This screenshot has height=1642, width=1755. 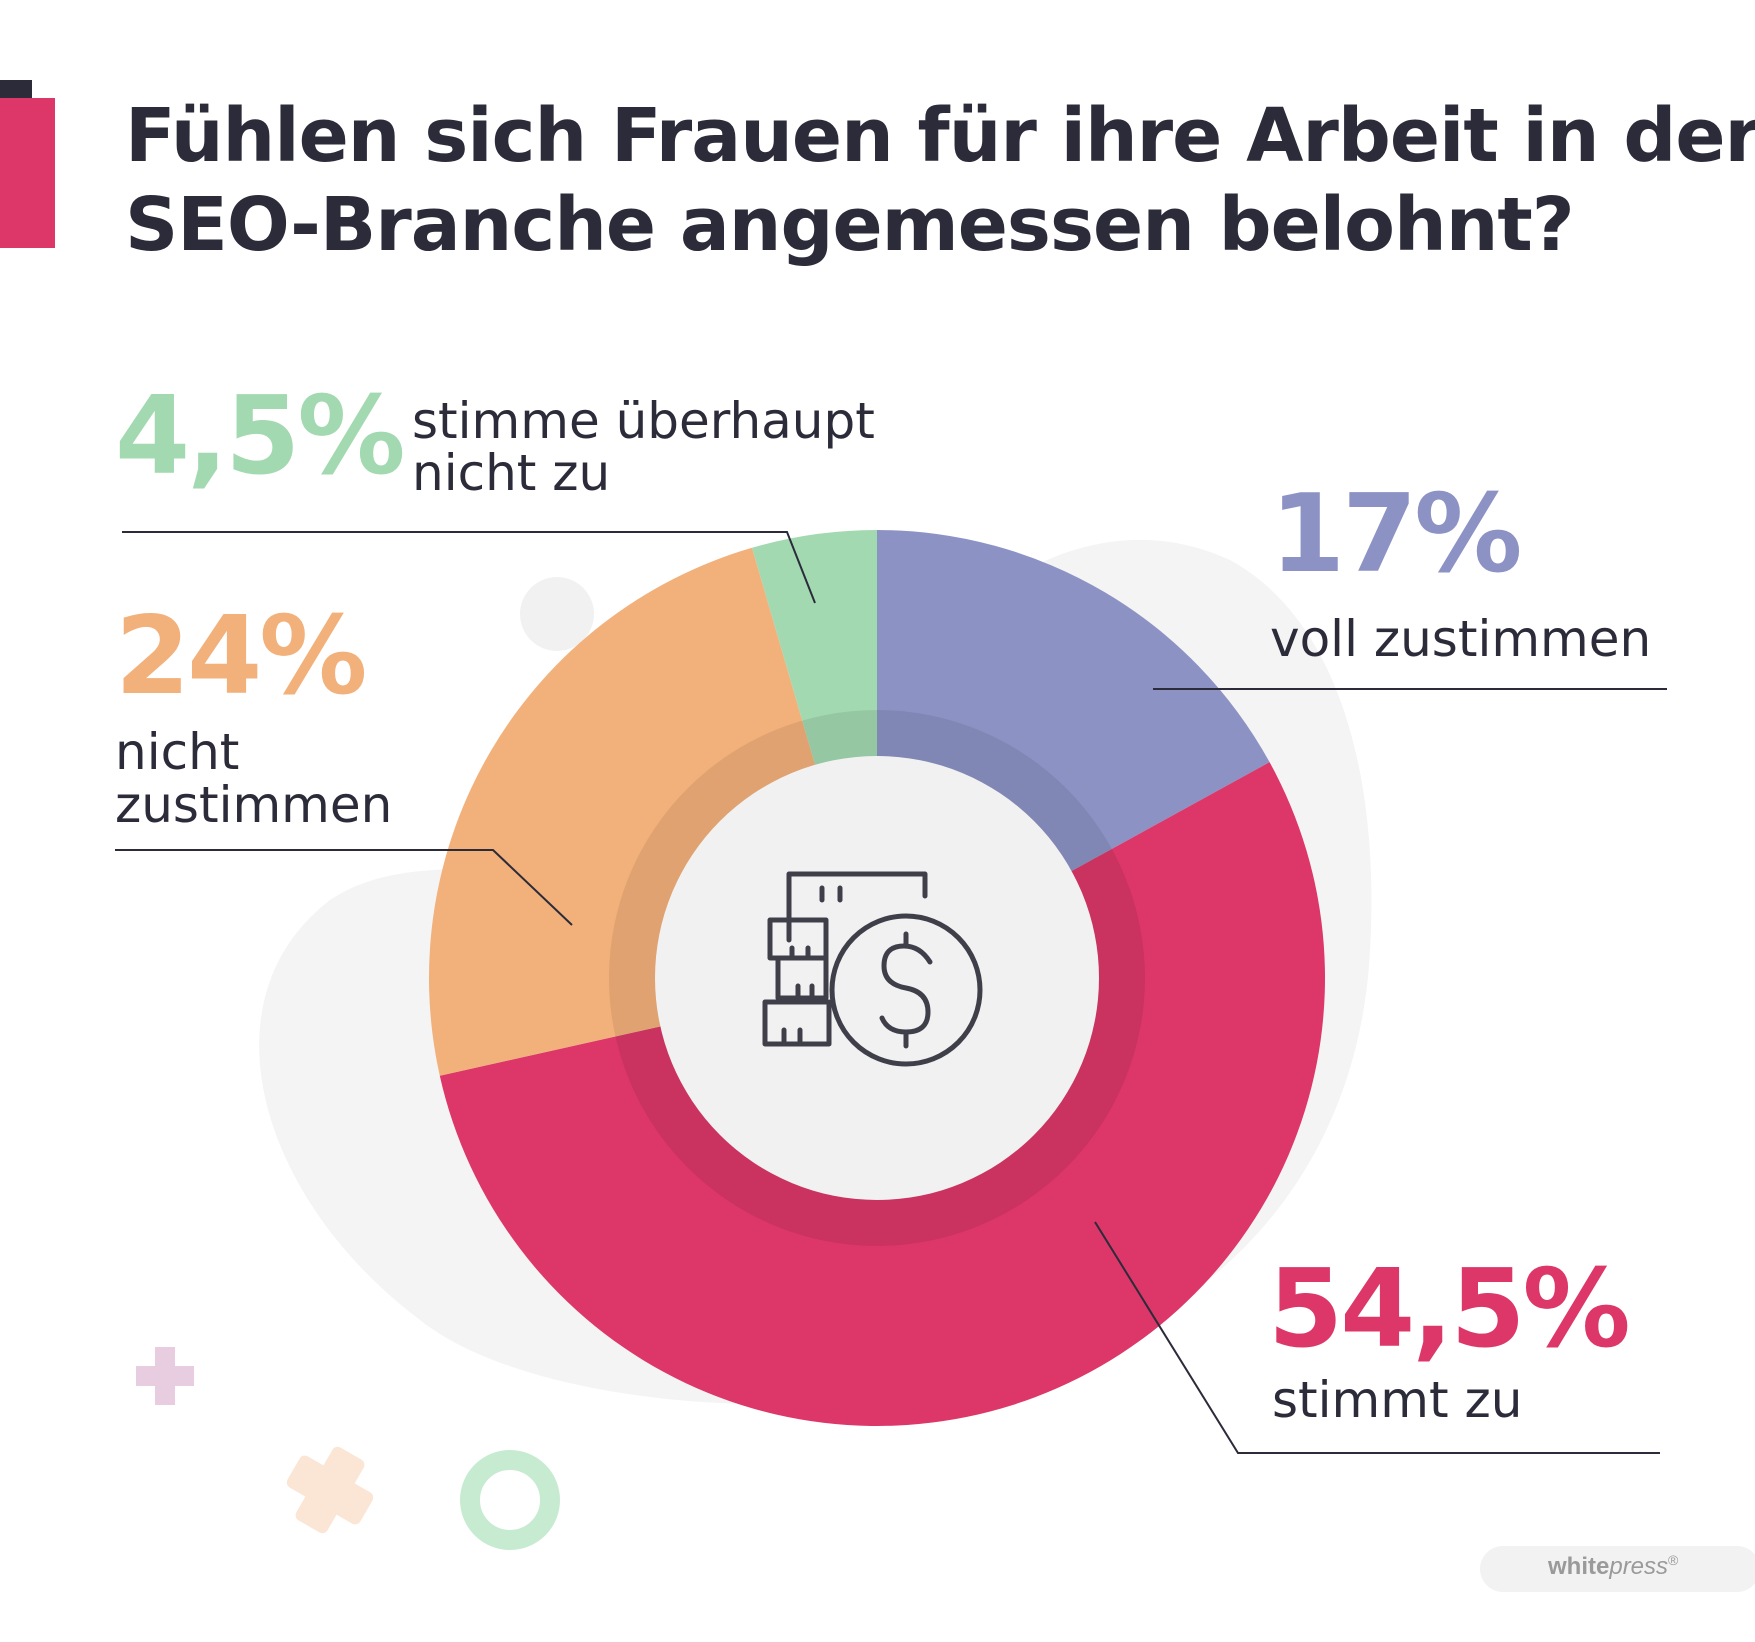 I want to click on logo: whitepress®, so click(x=1613, y=1566).